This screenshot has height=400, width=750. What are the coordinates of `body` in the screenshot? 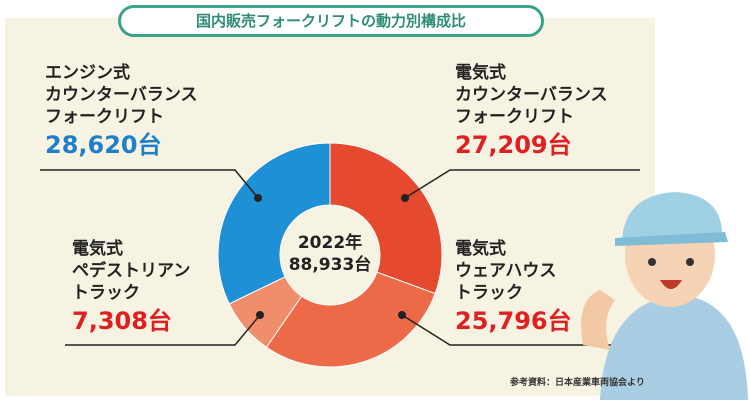 It's located at (674, 347).